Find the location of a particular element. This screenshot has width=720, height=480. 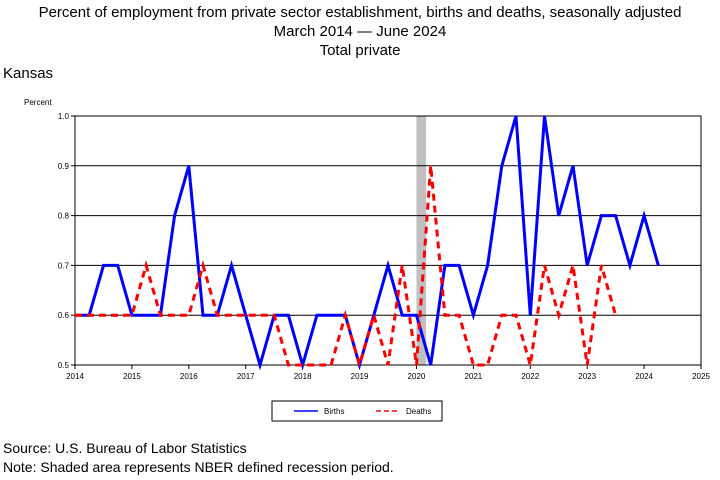

y-tick-label: 0.7 is located at coordinates (64, 265).